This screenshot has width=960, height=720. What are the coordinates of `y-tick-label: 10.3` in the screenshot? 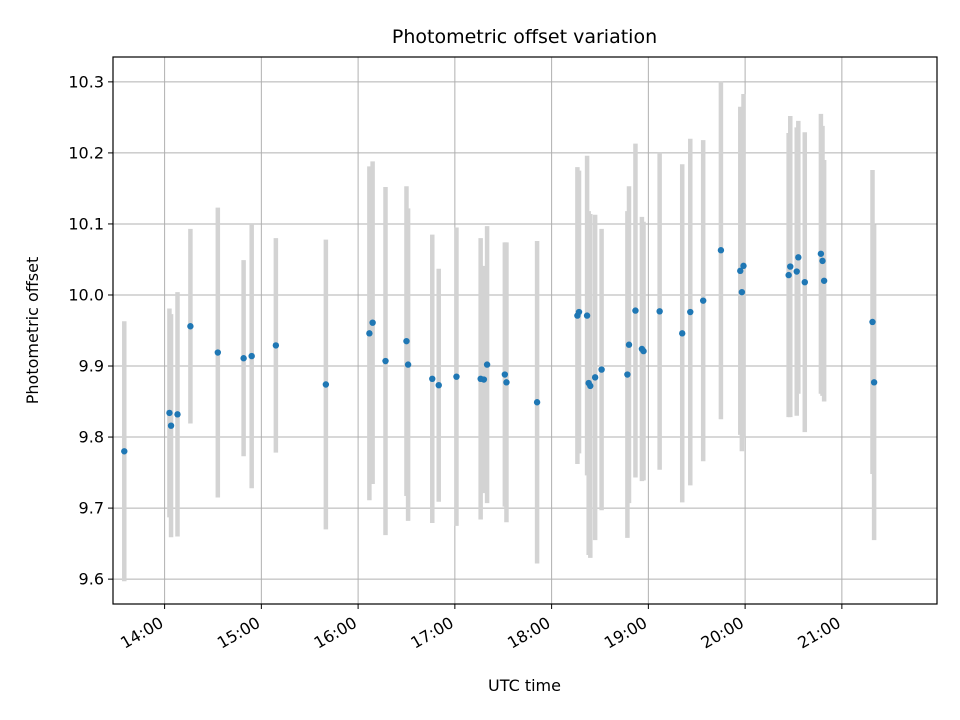 It's located at (86, 81).